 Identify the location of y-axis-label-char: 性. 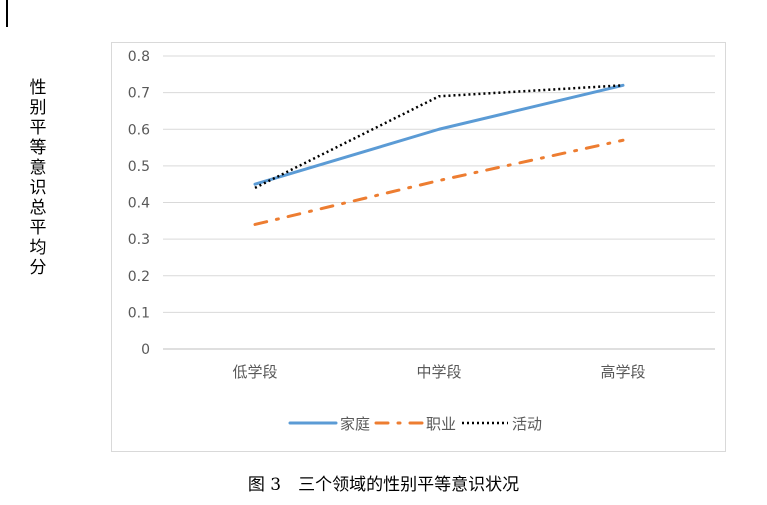
(38, 88).